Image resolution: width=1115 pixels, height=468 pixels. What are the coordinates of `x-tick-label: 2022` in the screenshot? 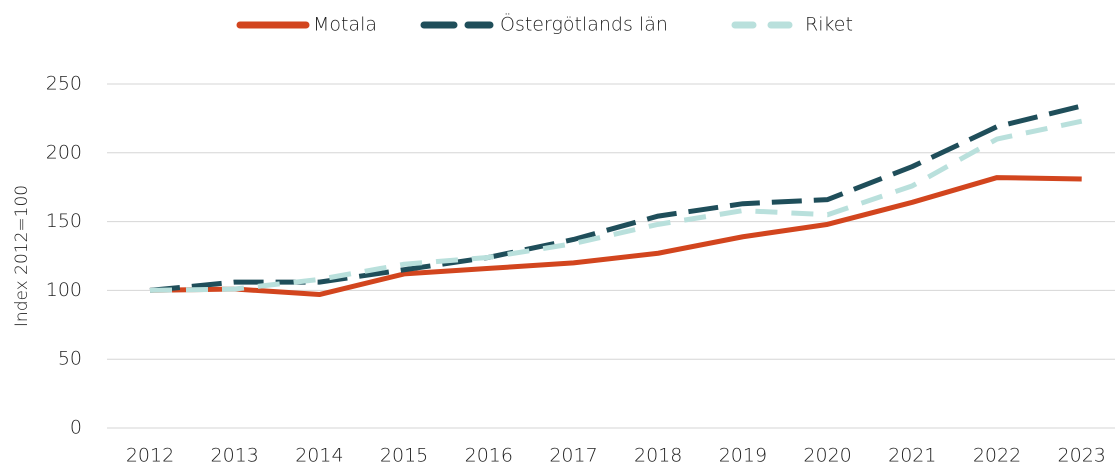 It's located at (997, 456).